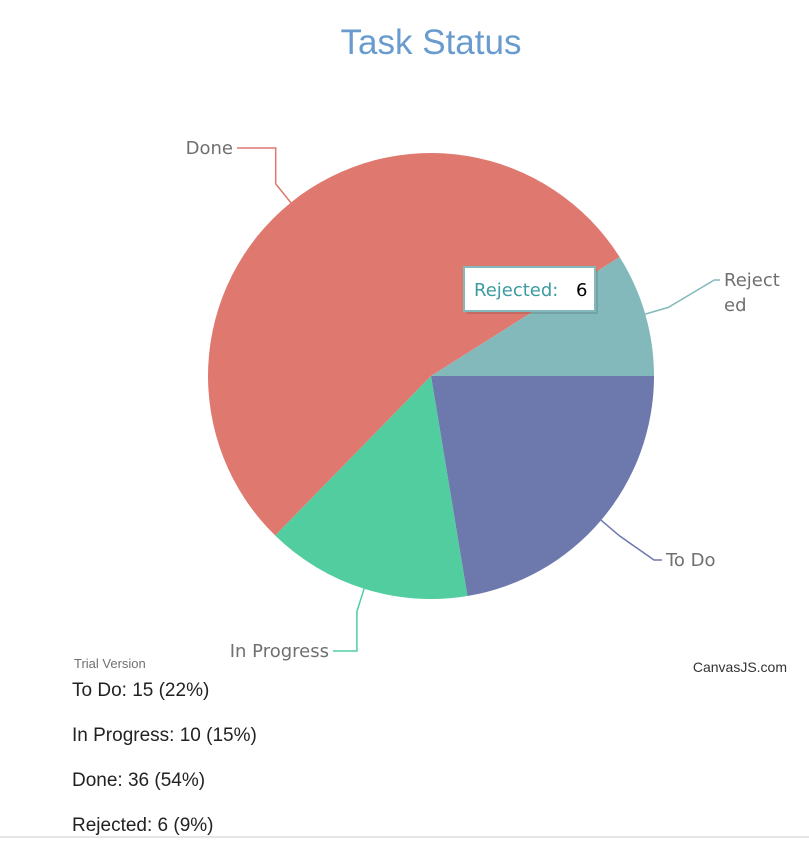  I want to click on pie-slice-to-do, so click(542, 486).